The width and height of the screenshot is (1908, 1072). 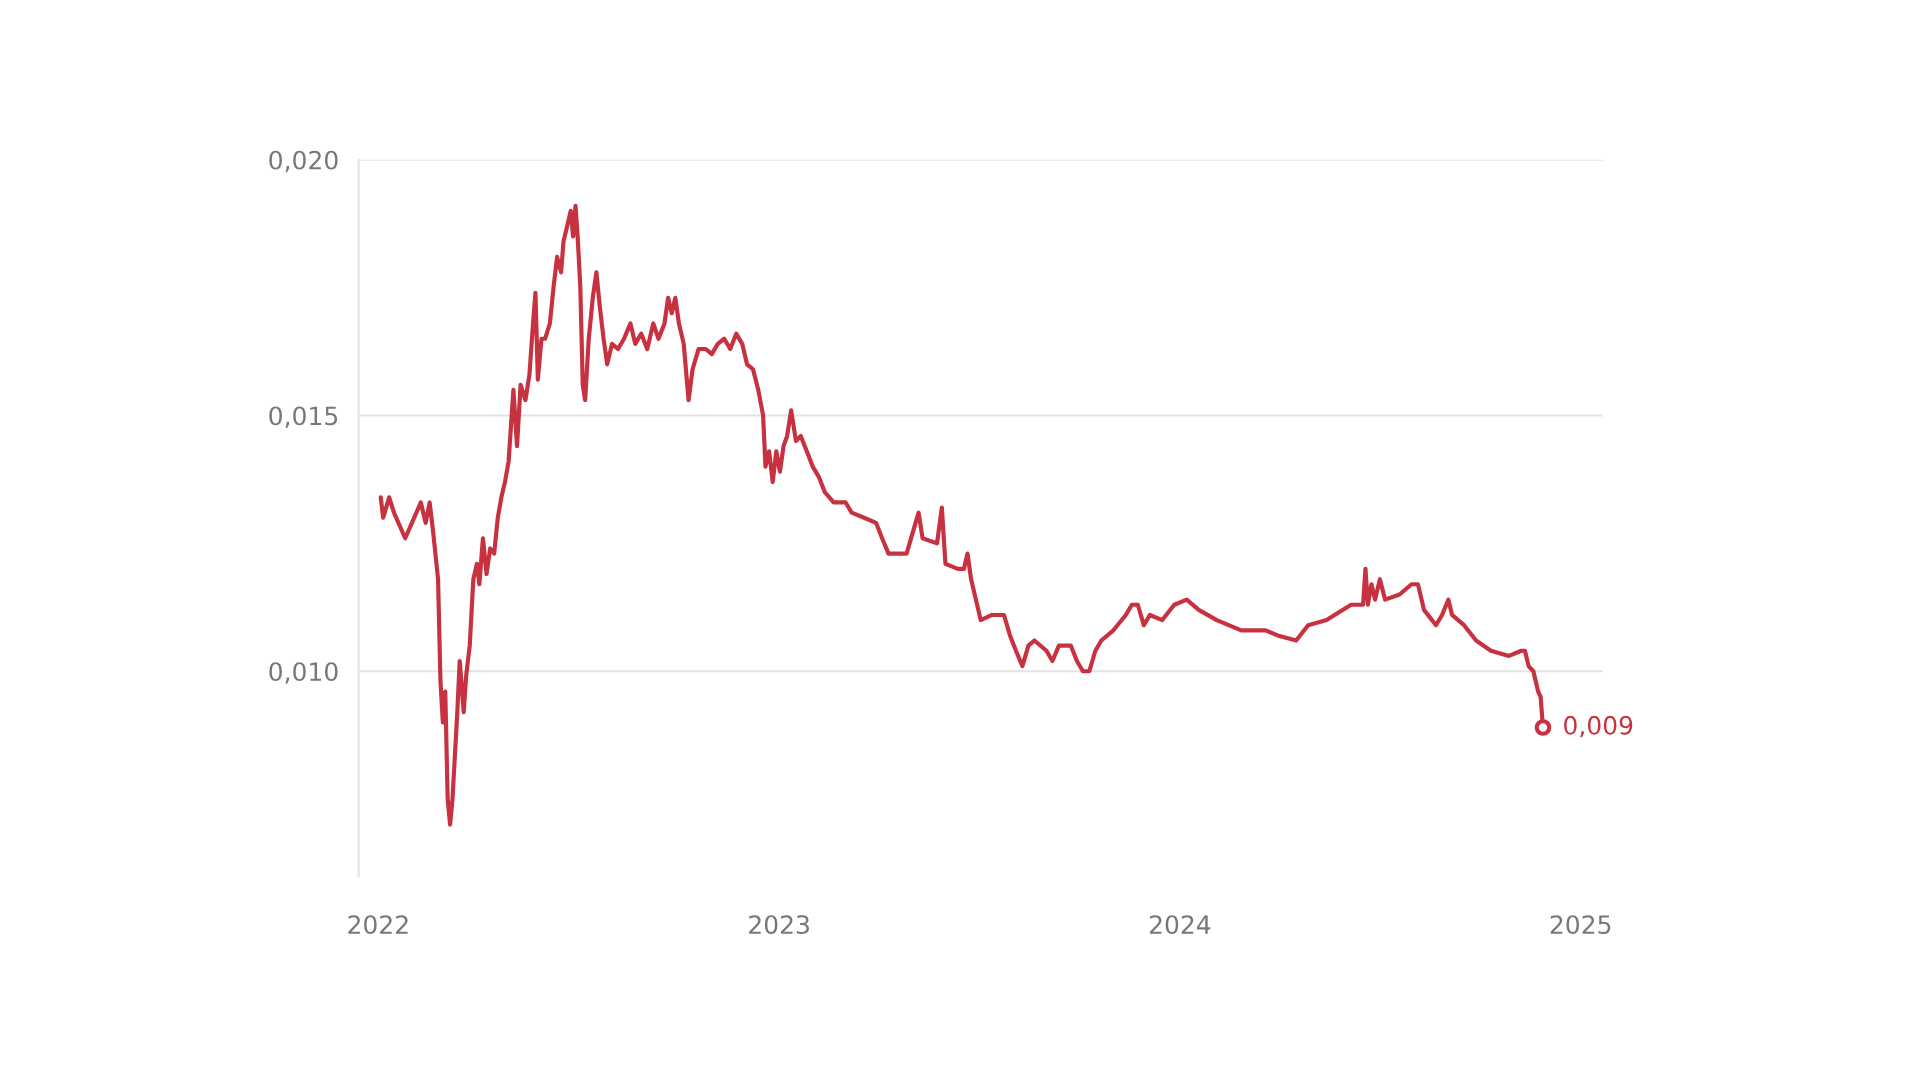 What do you see at coordinates (303, 417) in the screenshot?
I see `y-tick-label: 0,015` at bounding box center [303, 417].